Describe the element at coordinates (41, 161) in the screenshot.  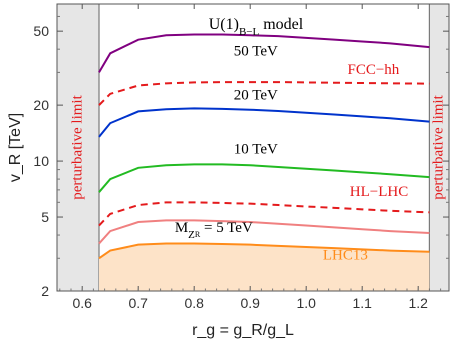
I see `y-tick-label: 10` at that location.